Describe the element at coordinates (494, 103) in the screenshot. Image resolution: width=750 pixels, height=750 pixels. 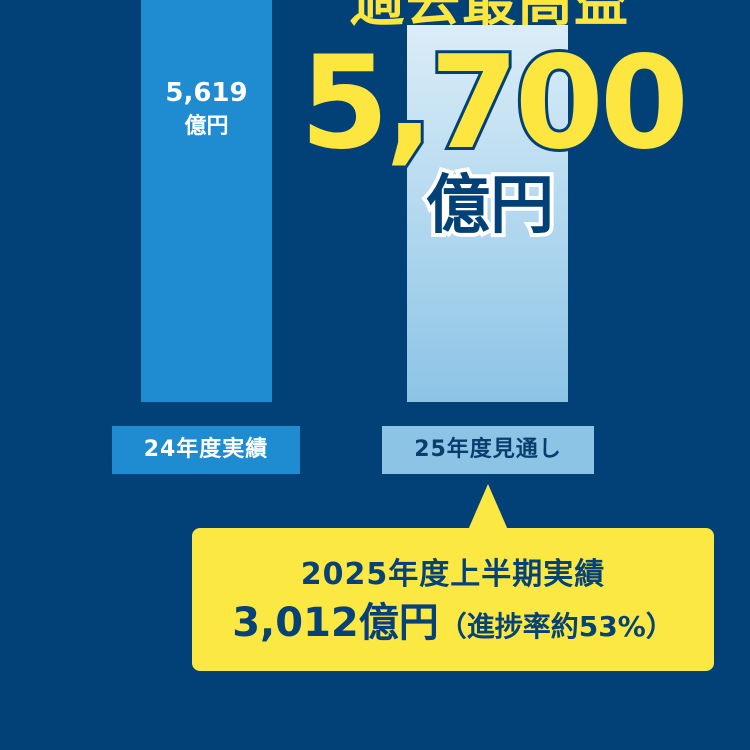
I see `headline-value: 5,700` at that location.